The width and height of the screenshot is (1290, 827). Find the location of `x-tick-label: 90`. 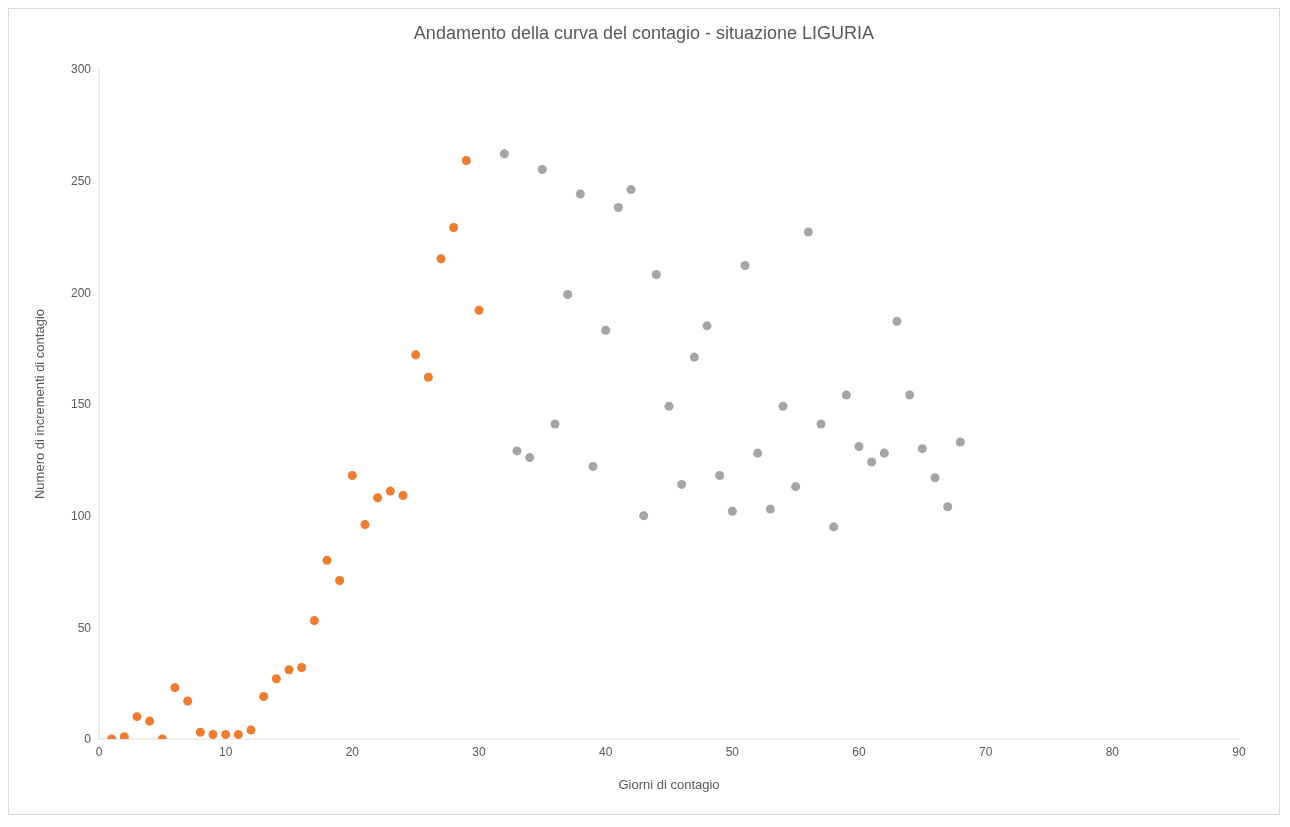

x-tick-label: 90 is located at coordinates (1239, 751).